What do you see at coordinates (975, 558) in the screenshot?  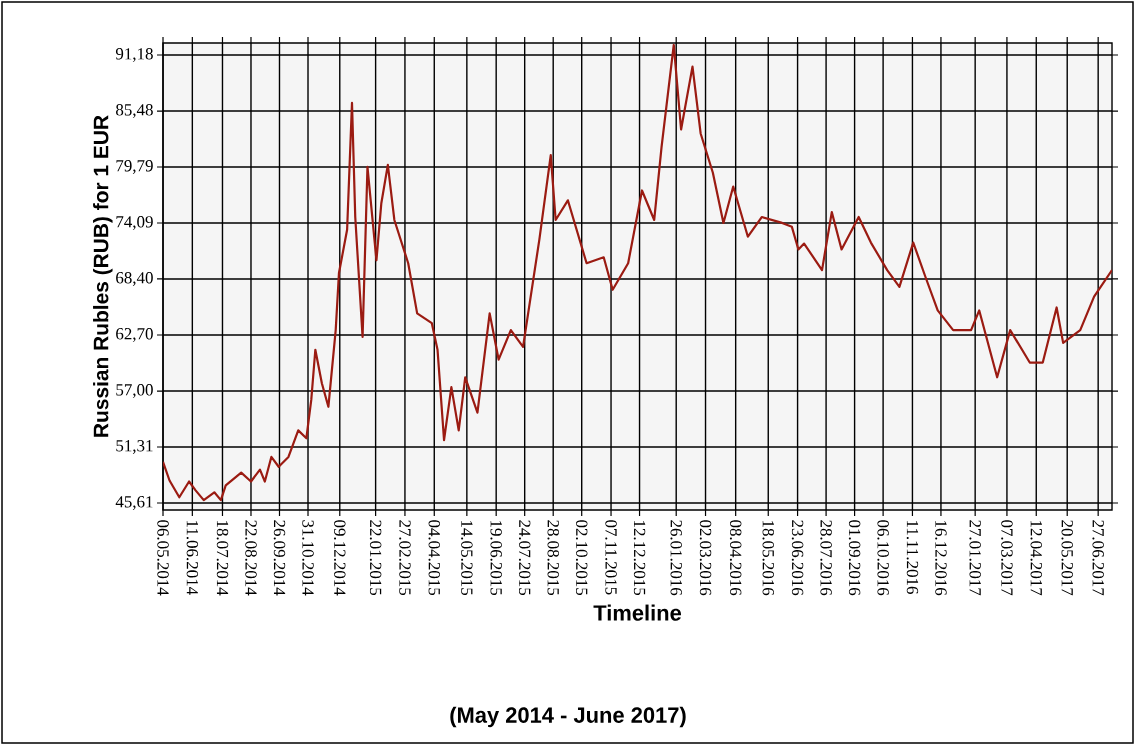 I see `x-tick-label: 27.01.2017` at bounding box center [975, 558].